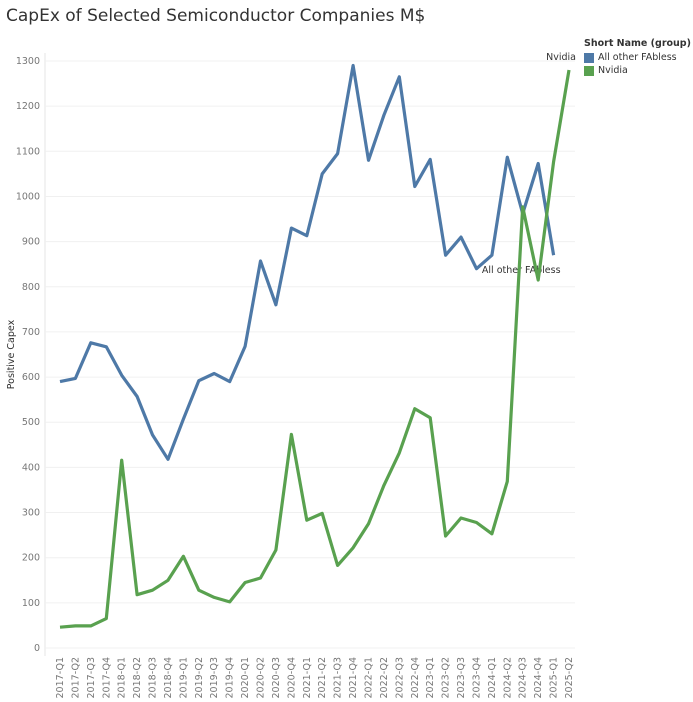 The width and height of the screenshot is (693, 702). I want to click on x-tick-label: 2023-Q4, so click(476, 677).